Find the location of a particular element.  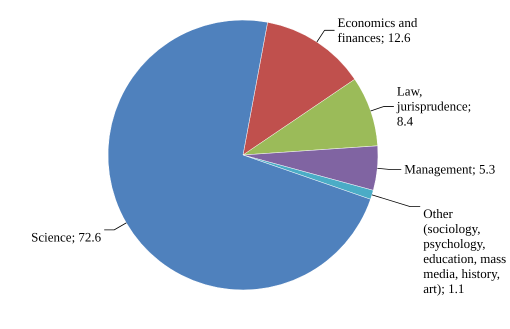

slice-label: Other (sociology, psychology, education, mass media, history, art); 1.1 is located at coordinates (464, 251).